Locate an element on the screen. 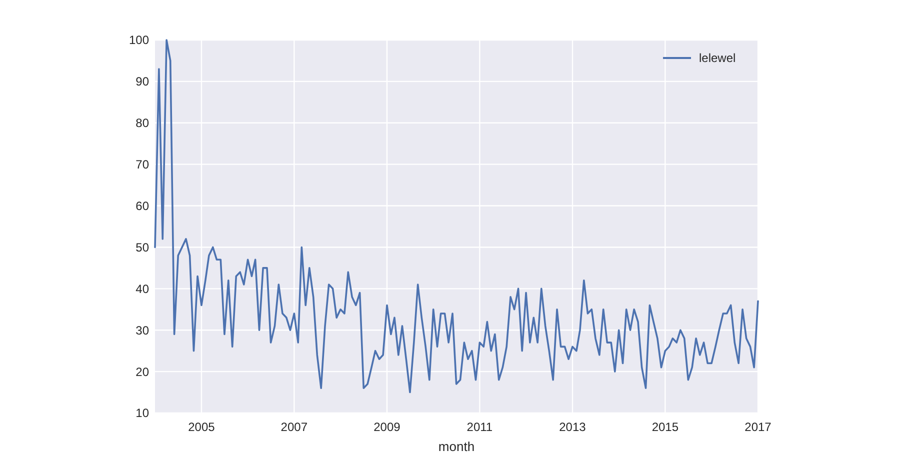 Image resolution: width=908 pixels, height=470 pixels. x-tick-label: 2005 is located at coordinates (202, 427).